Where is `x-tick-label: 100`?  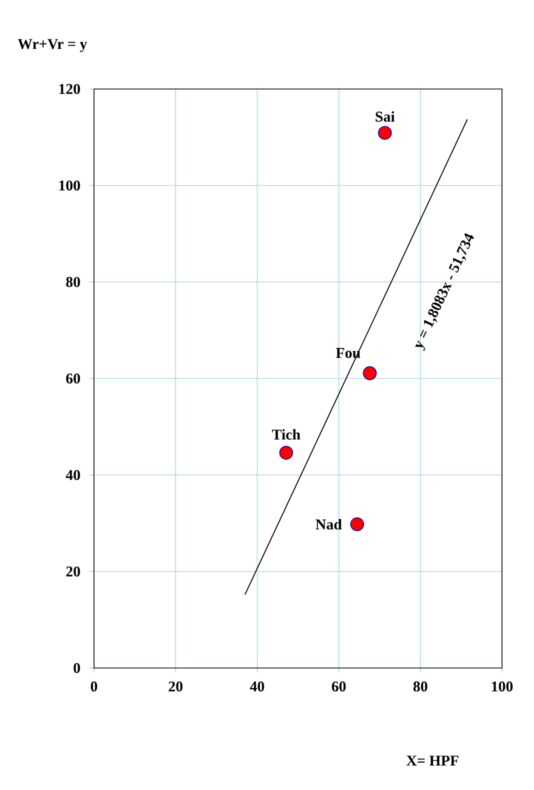
x-tick-label: 100 is located at coordinates (502, 686).